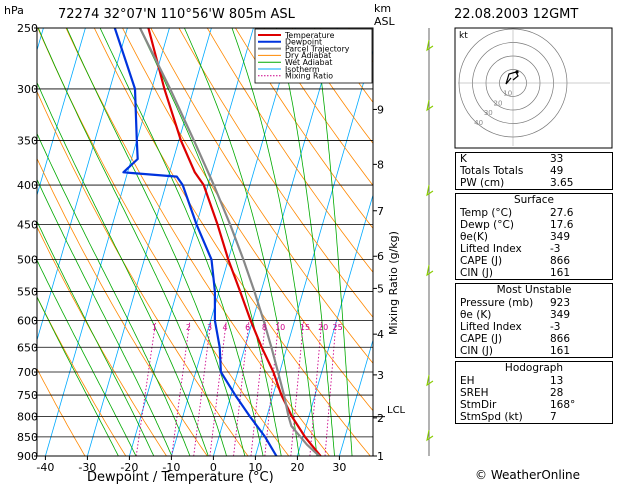 This screenshot has width=629, height=486. Describe the element at coordinates (560, 237) in the screenshot. I see `stat-value: 349` at that location.